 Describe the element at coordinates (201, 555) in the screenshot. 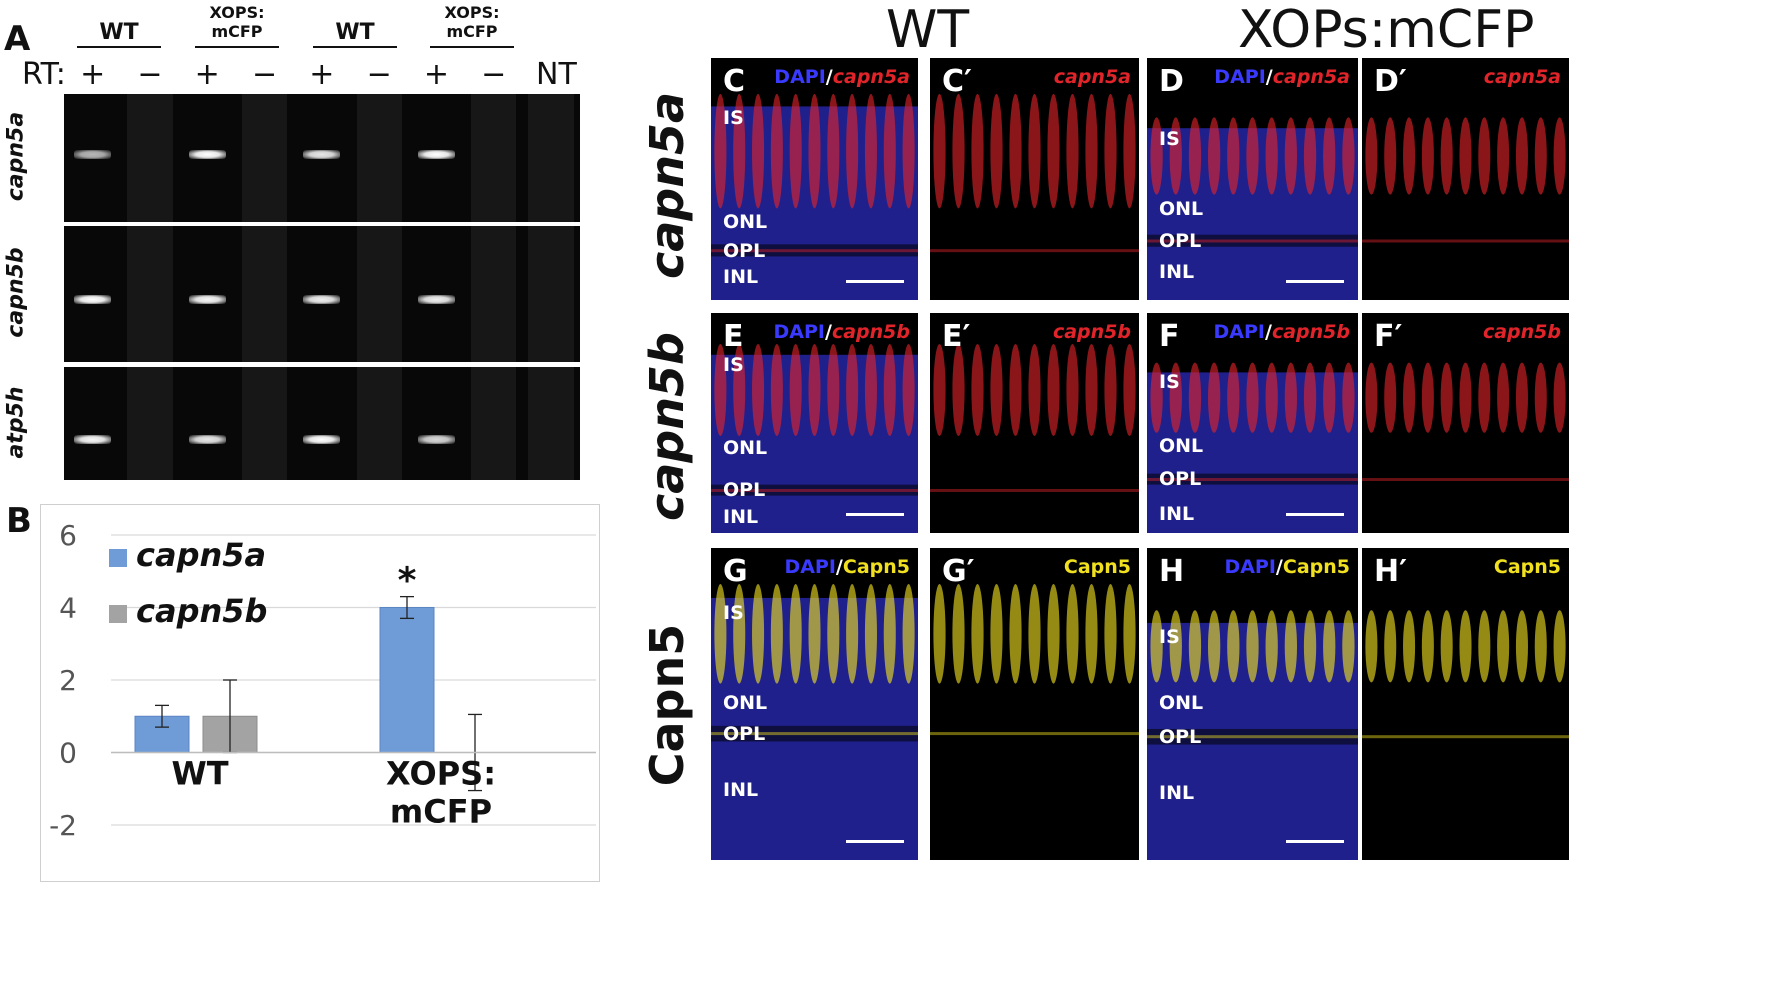

I see `legend-label-capn5a: capn5a` at that location.